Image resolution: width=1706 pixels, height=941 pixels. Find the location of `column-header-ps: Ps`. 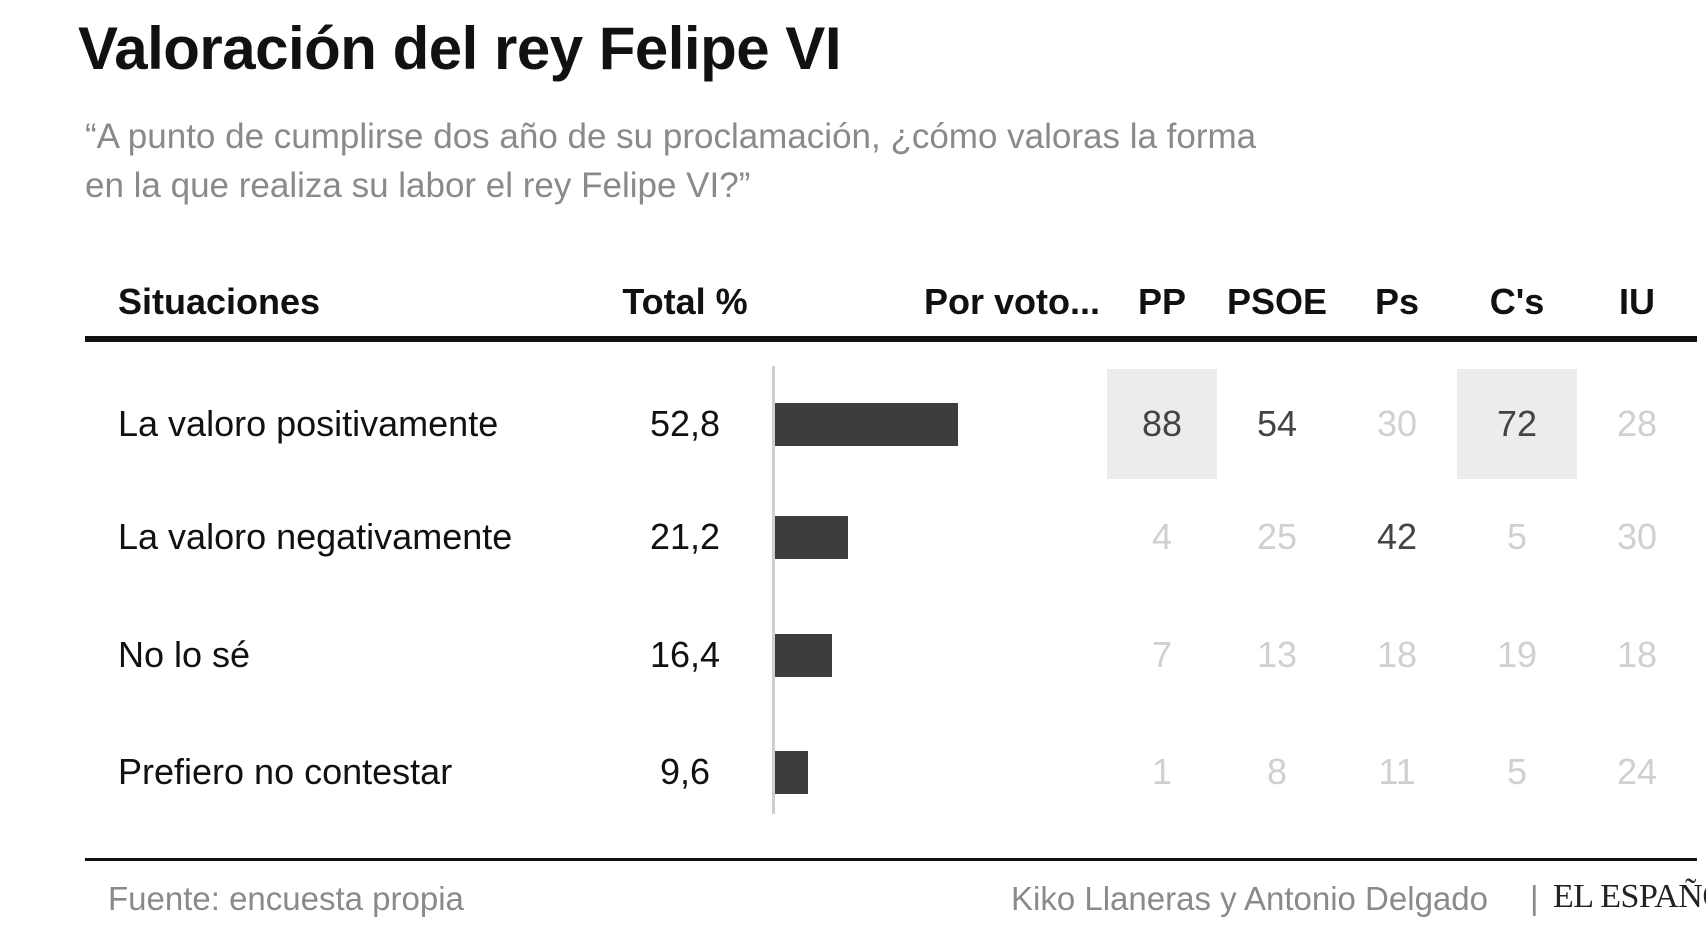

column-header-ps: Ps is located at coordinates (1397, 301).